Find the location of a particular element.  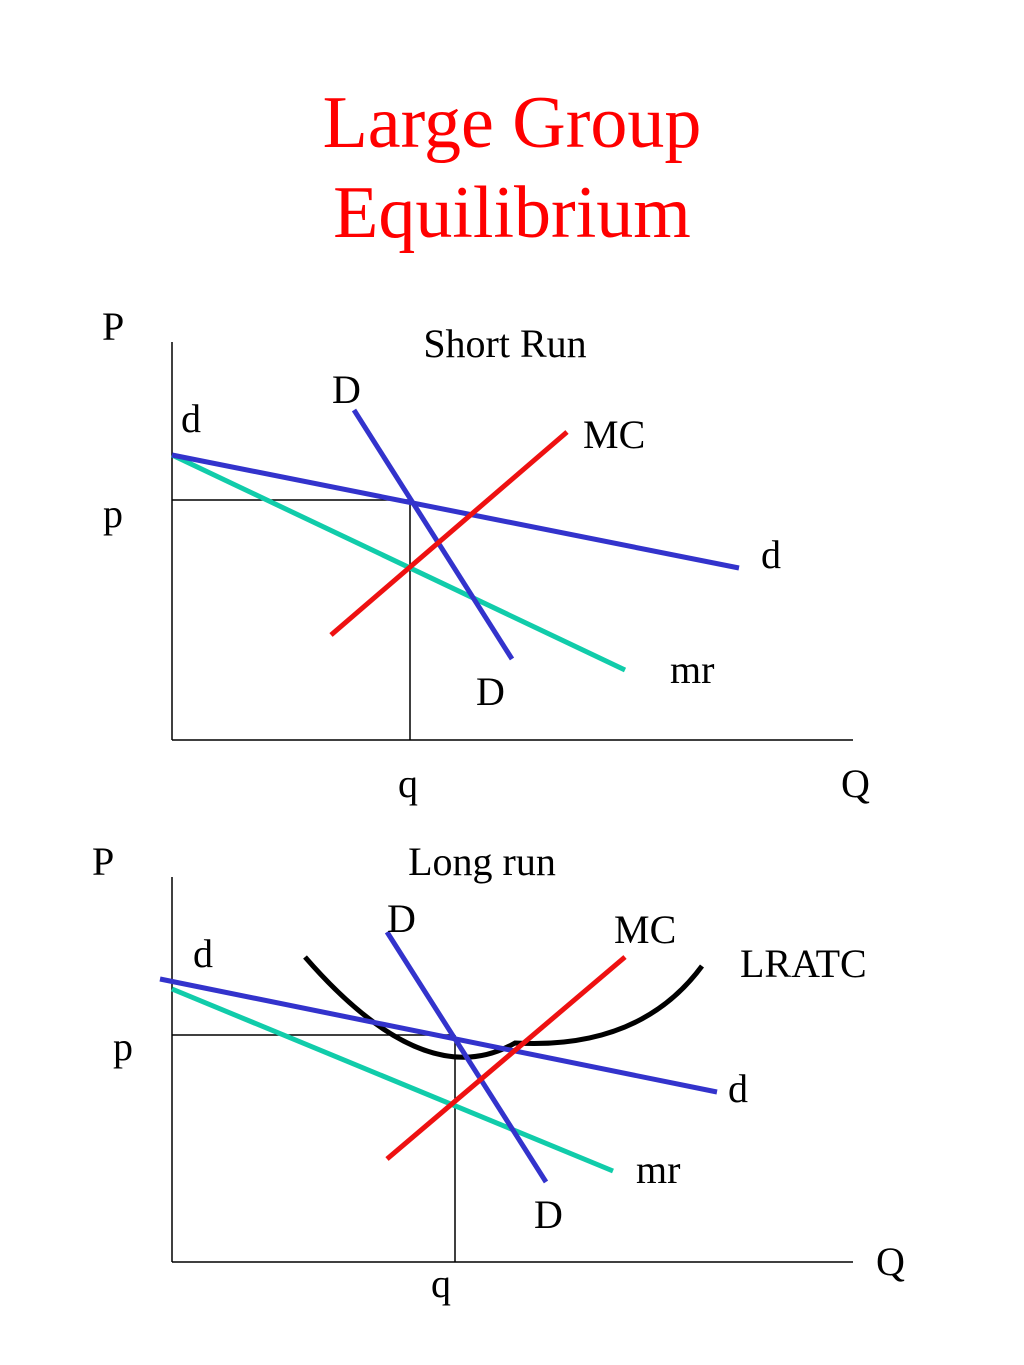

lr-mr-label: mr is located at coordinates (658, 1169).